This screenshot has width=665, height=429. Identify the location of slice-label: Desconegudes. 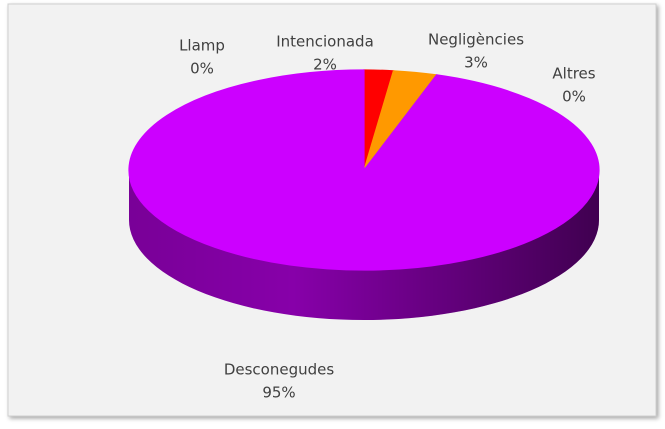
(279, 370).